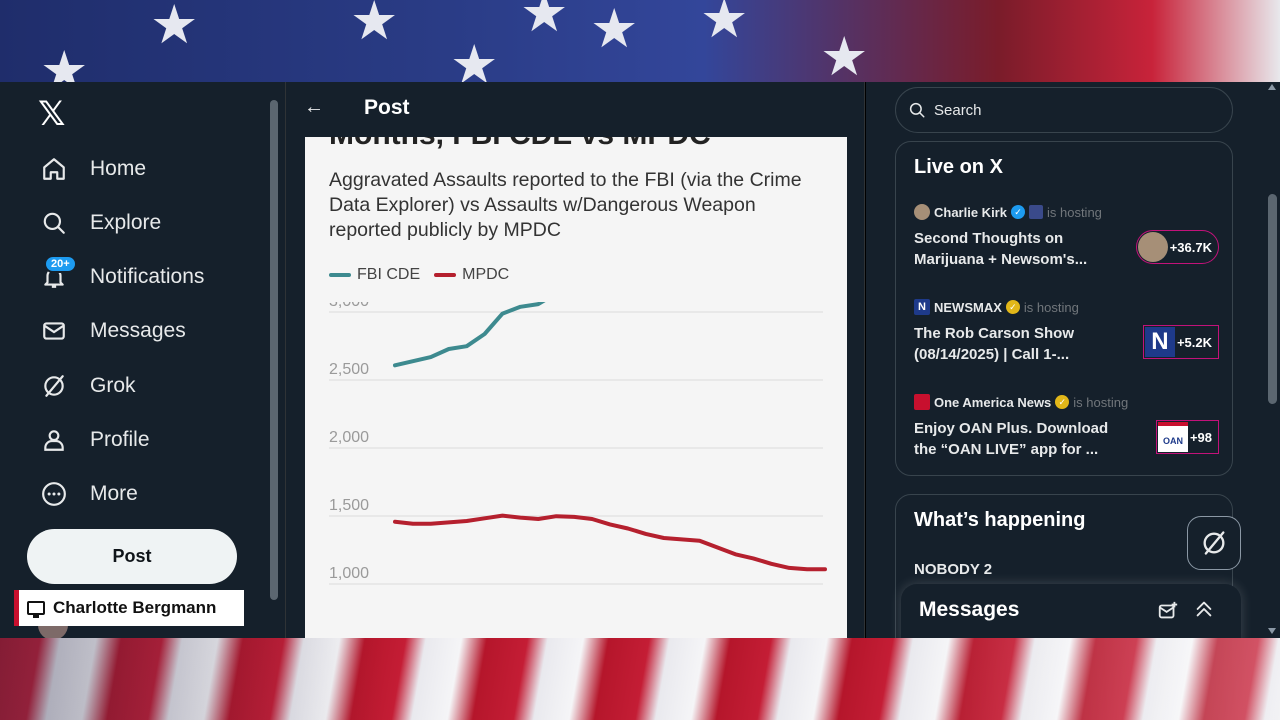  I want to click on chart-legend: FBI CDE MPDC, so click(426, 275).